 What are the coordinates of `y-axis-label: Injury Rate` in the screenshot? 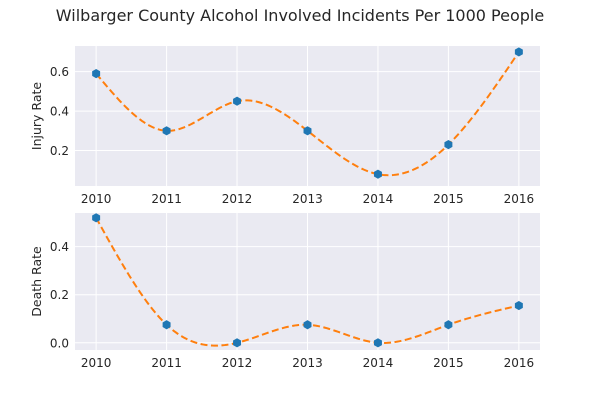 It's located at (36, 116).